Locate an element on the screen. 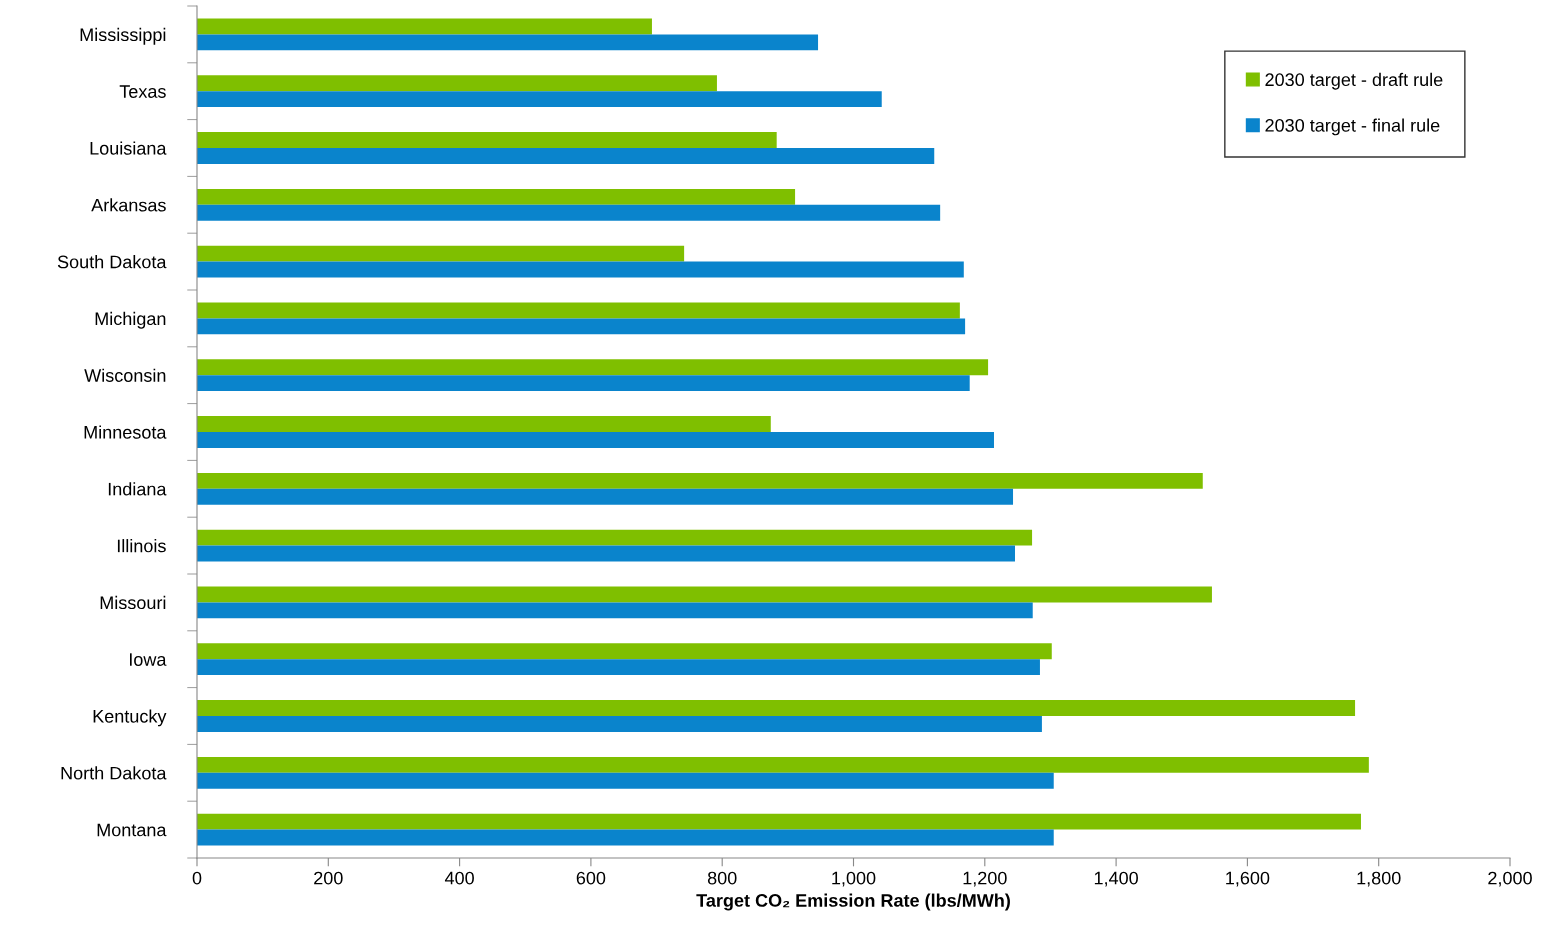 Image resolution: width=1554 pixels, height=941 pixels. legend-label: 2030 target - draft rule is located at coordinates (1354, 81).